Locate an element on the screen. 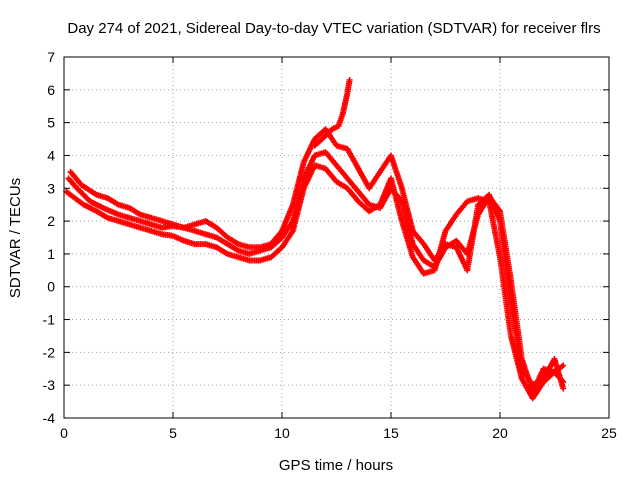  y-tick-label: 6 is located at coordinates (51, 90).